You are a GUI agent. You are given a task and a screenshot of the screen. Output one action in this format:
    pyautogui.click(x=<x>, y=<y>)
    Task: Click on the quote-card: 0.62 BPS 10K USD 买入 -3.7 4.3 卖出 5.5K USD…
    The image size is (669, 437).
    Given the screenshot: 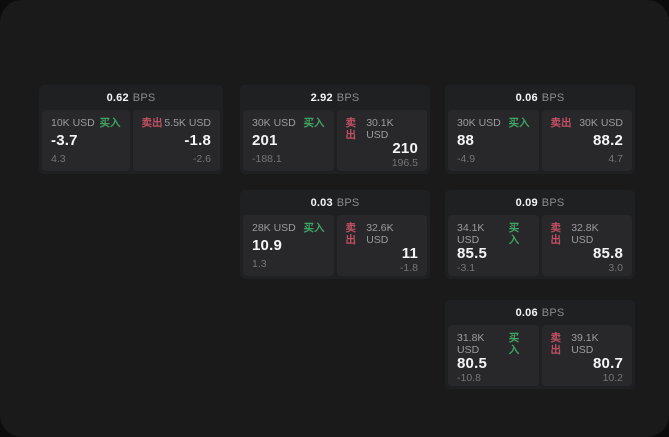 What is the action you would take?
    pyautogui.click(x=131, y=129)
    